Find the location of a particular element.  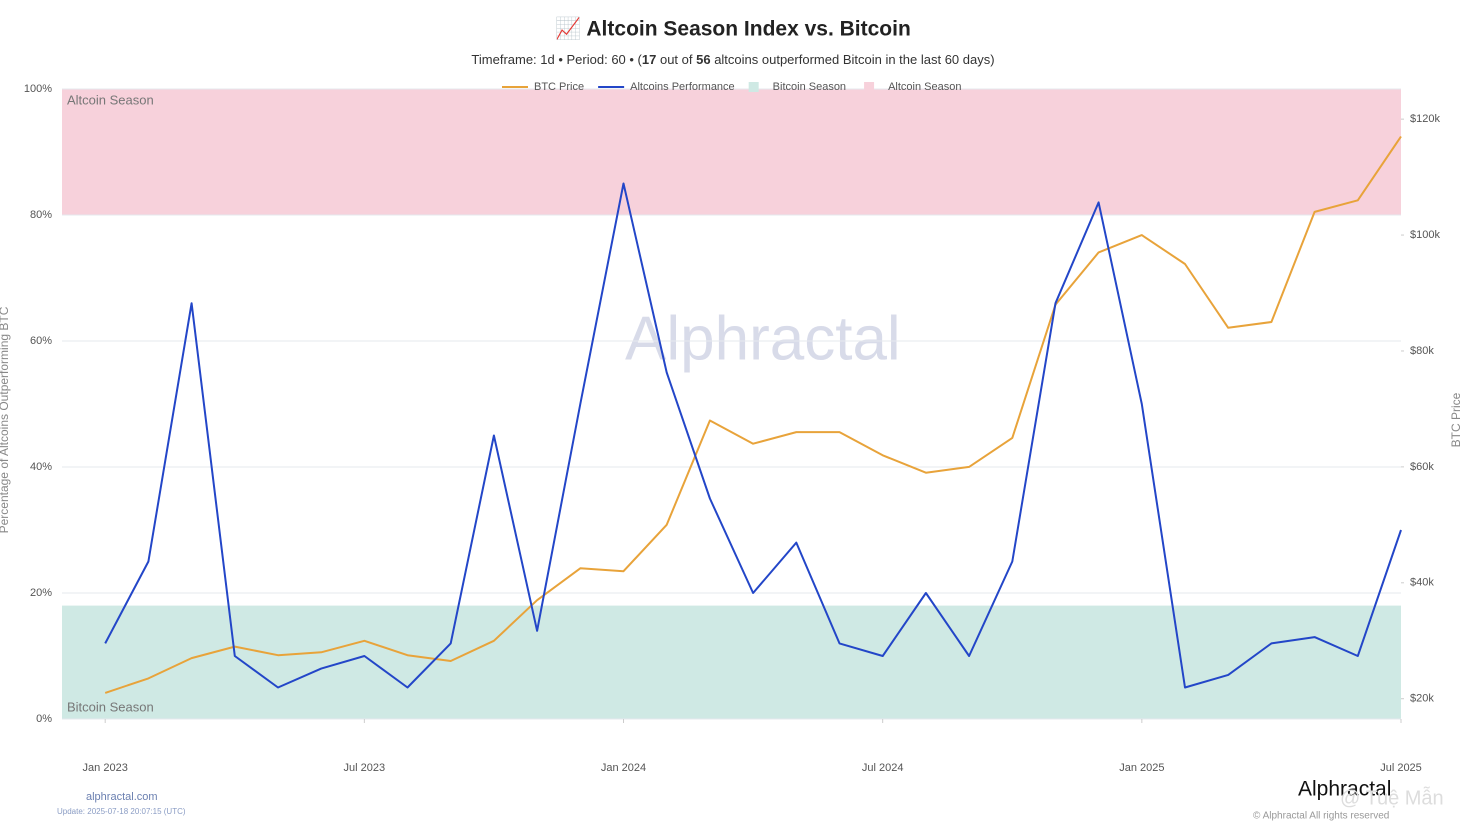

y-axis-label: Percentage of Altcoins Outperforming BTC is located at coordinates (5, 419).